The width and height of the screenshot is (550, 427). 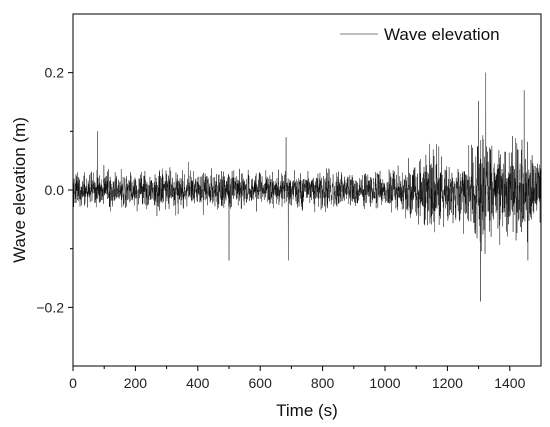 I want to click on y-tick-label: 0.0, so click(x=55, y=190).